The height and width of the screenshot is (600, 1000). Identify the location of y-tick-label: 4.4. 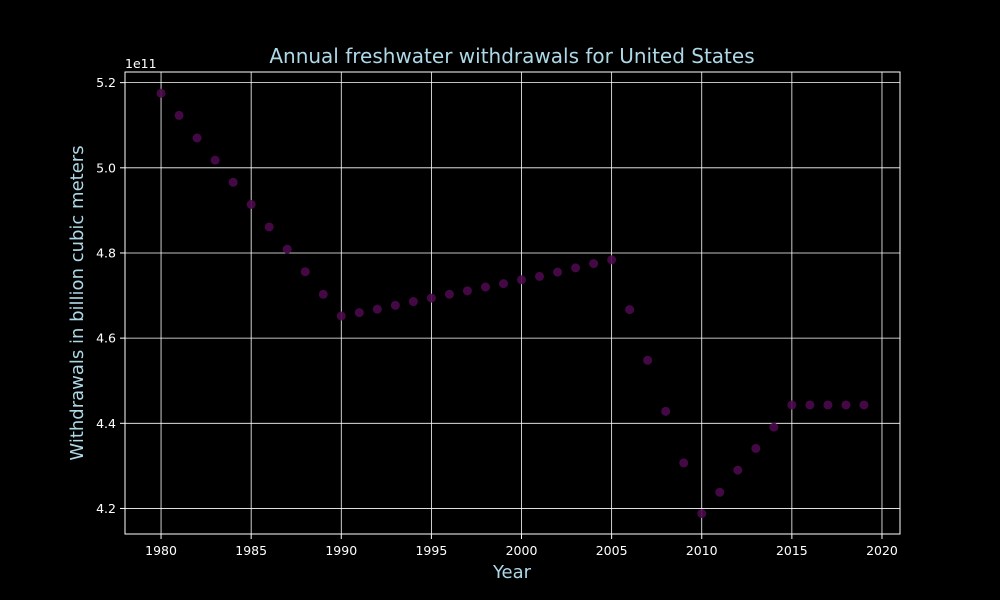
(106, 423).